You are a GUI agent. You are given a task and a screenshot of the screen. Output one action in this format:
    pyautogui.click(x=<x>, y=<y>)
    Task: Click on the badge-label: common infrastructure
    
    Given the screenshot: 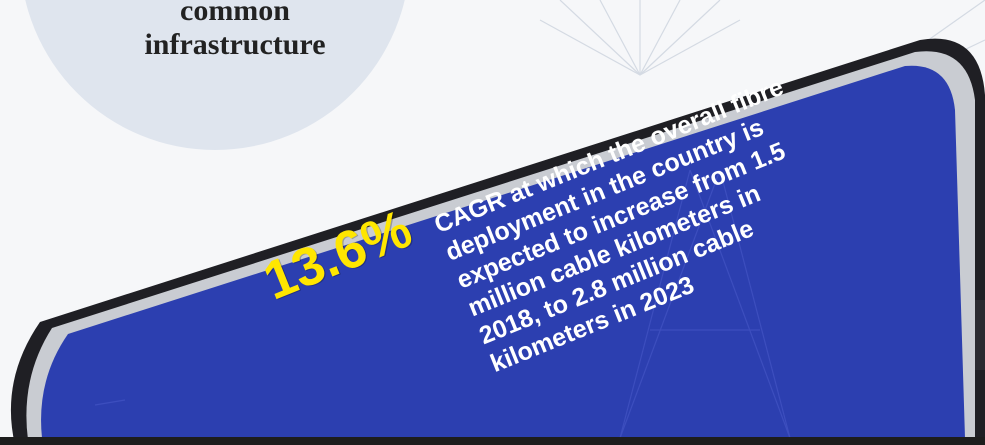 What is the action you would take?
    pyautogui.click(x=235, y=31)
    